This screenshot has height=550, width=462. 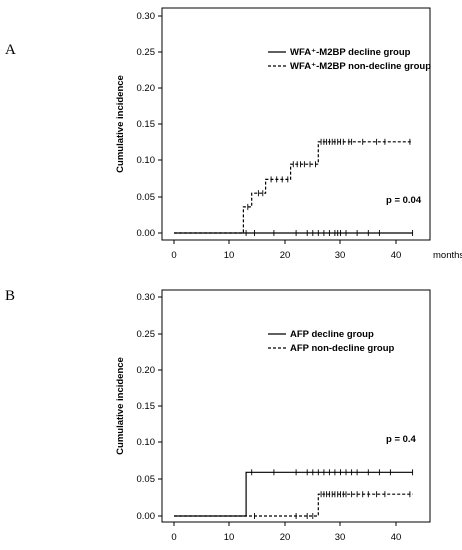 What do you see at coordinates (146, 160) in the screenshot?
I see `panel-a-ytick-label: 0.10` at bounding box center [146, 160].